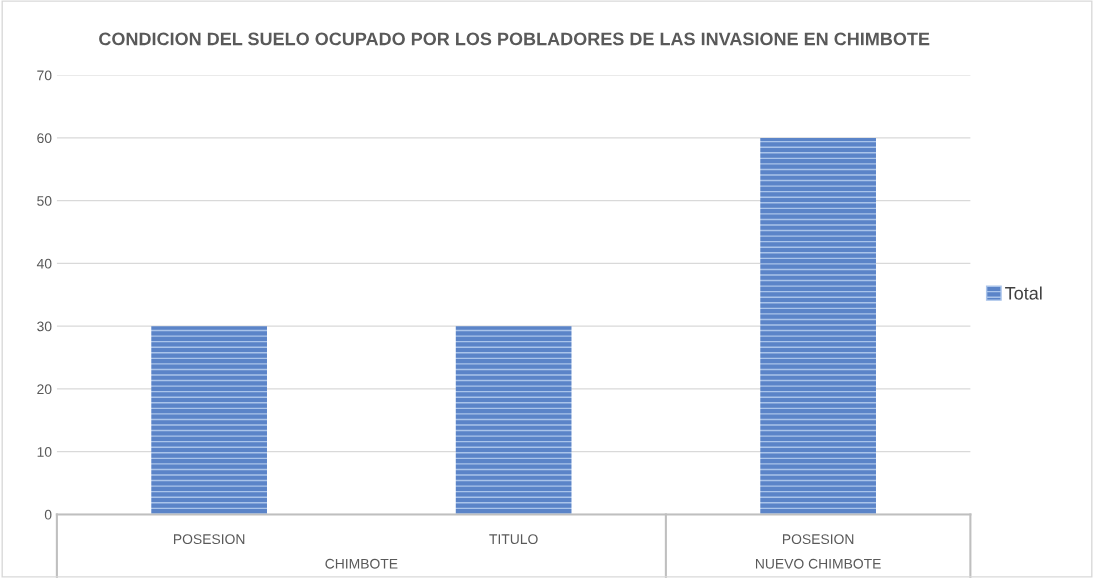 The image size is (1094, 578). I want to click on chart-title: CONDICION DEL SUELO OCUPADO POR LOS POBLADORES DE LAS INVASIONE EN CHIMBOTE, so click(514, 39).